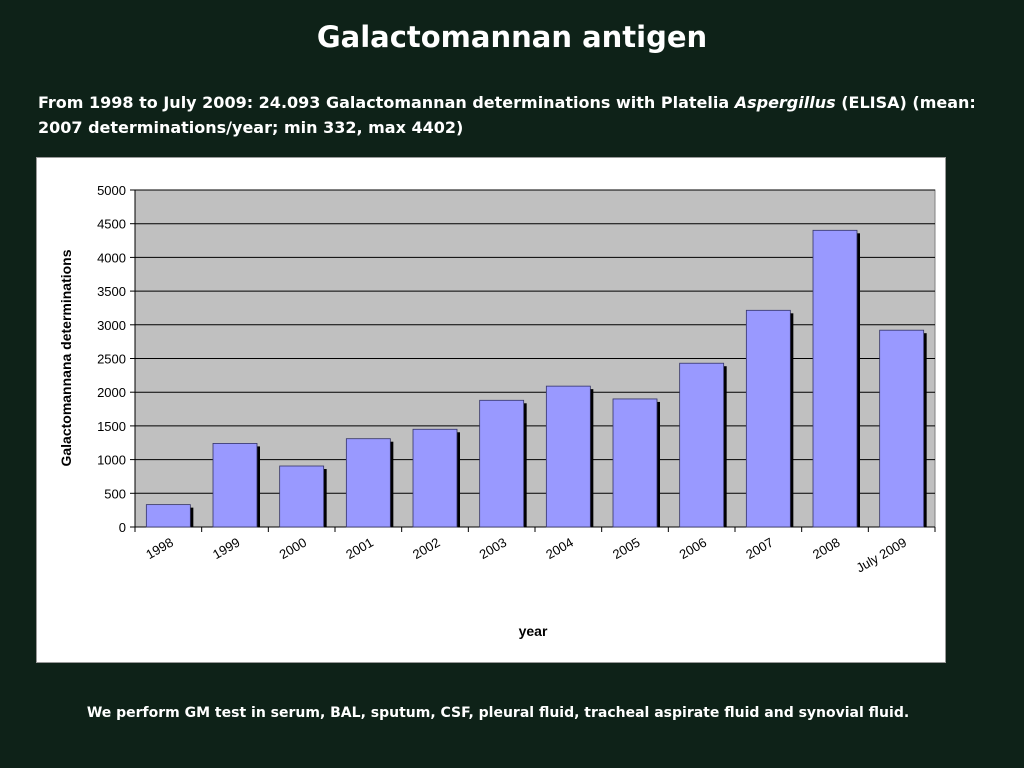 Image resolution: width=1024 pixels, height=768 pixels. Describe the element at coordinates (111, 460) in the screenshot. I see `y-tick-label: 1000` at that location.